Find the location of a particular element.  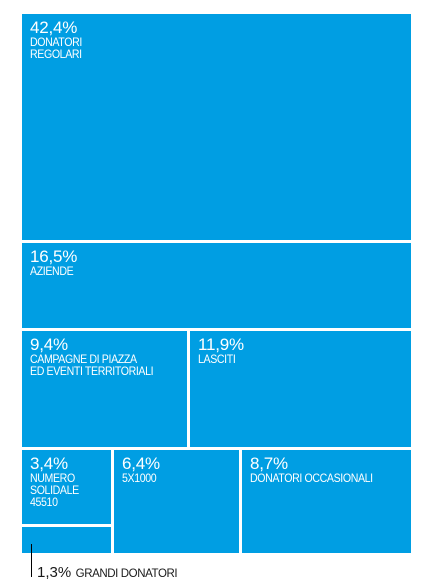

tile-numero-solidale: 3,4% NUMERO SOLIDALE 45510 is located at coordinates (66, 487).